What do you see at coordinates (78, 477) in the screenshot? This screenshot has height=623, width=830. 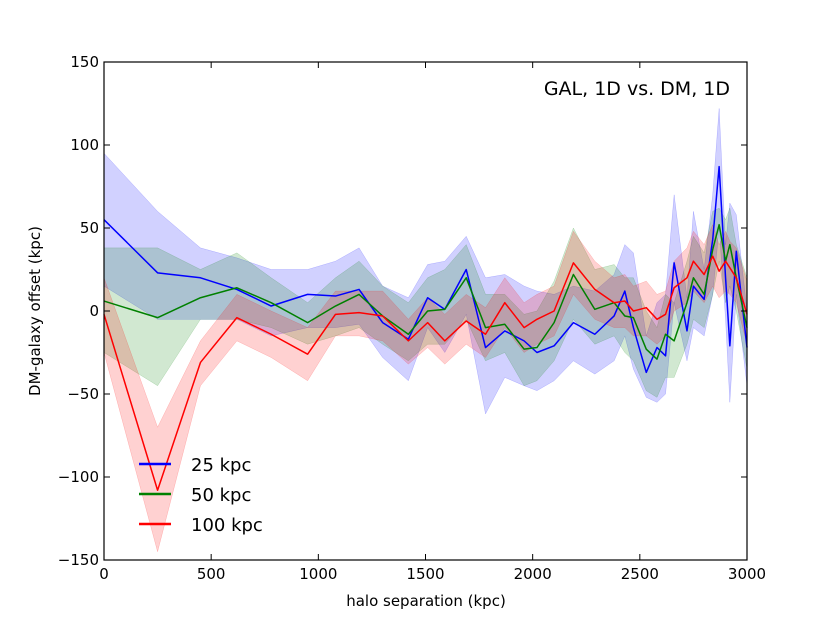 I see `y-tick-label: −100` at bounding box center [78, 477].